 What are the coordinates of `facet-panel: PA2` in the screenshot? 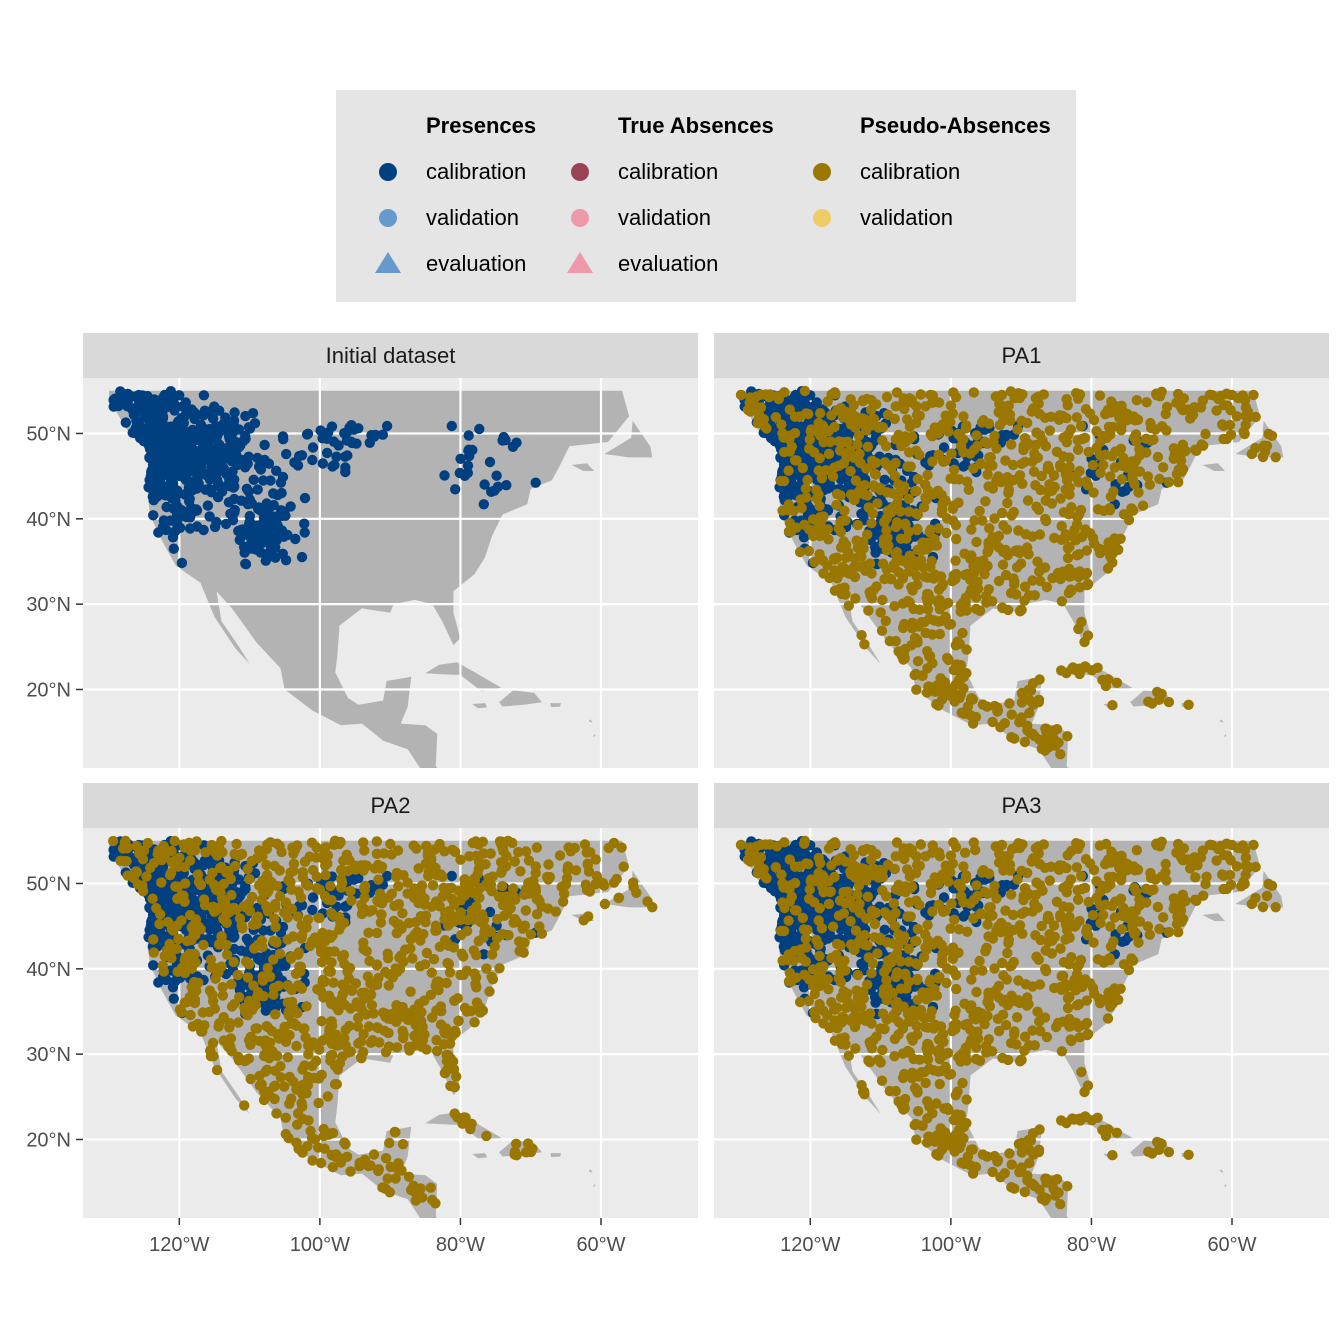 It's located at (390, 1000).